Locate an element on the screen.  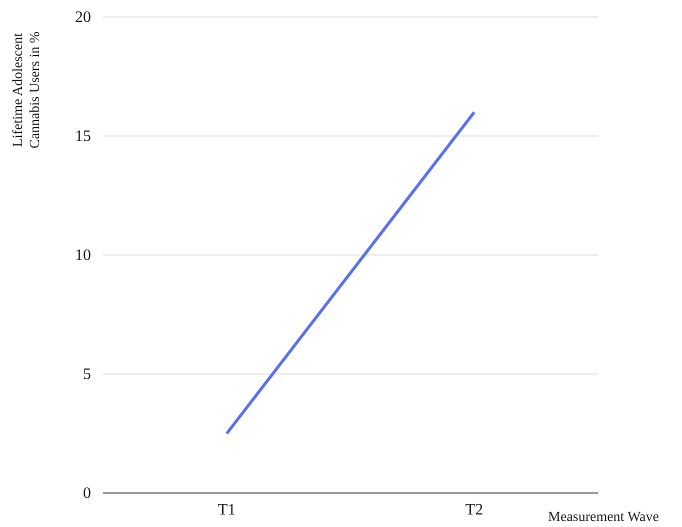
x-axis-title: Measurement Wave is located at coordinates (603, 517).